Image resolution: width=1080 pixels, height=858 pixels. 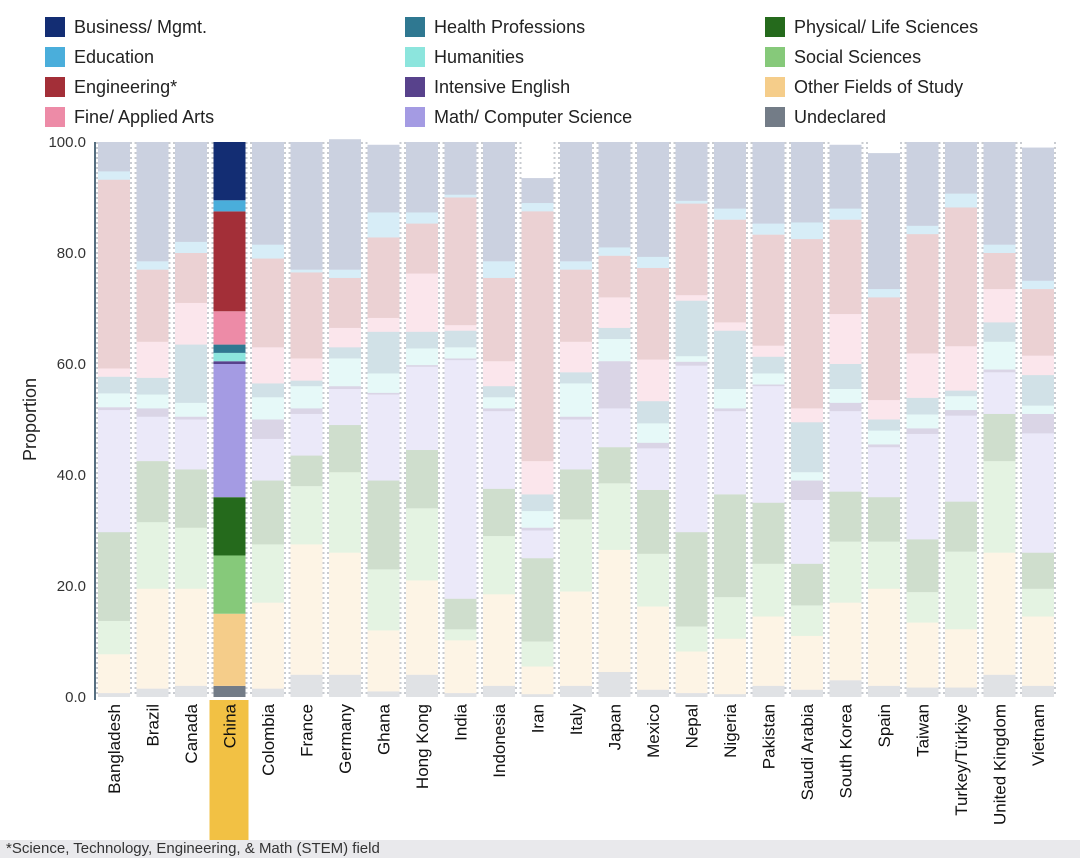 I want to click on x-tick-label-united-kingdom: United Kingdom, so click(x=1000, y=764).